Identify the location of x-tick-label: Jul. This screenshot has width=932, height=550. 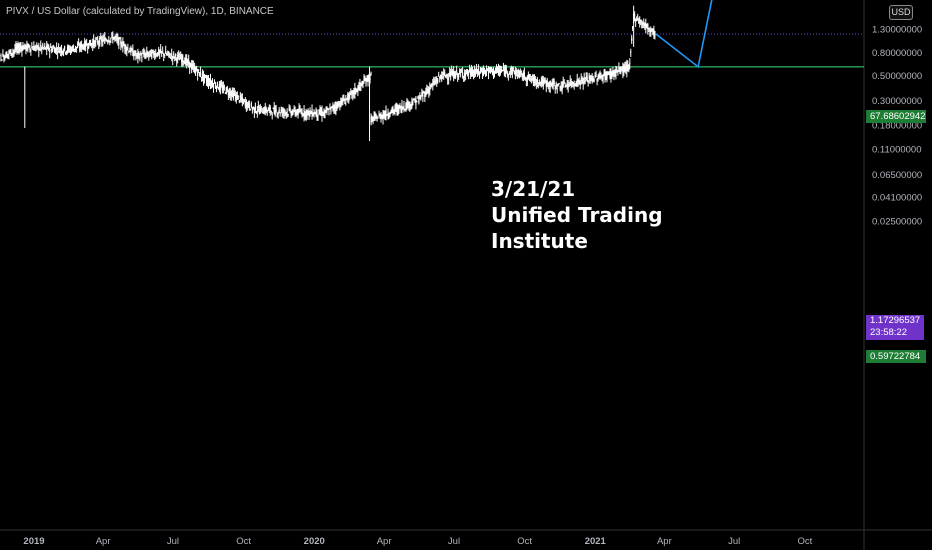
(454, 541).